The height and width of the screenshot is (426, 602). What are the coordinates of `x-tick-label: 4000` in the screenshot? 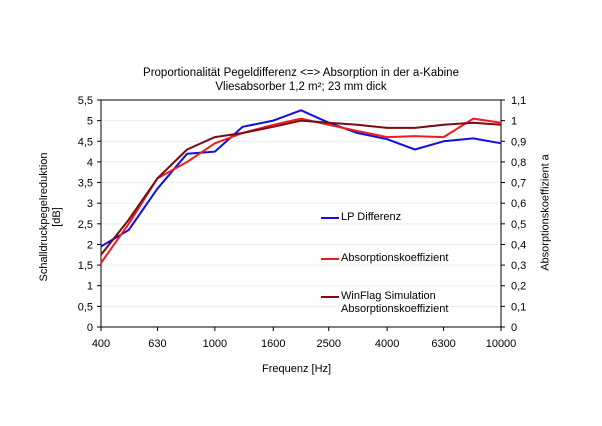 It's located at (387, 344).